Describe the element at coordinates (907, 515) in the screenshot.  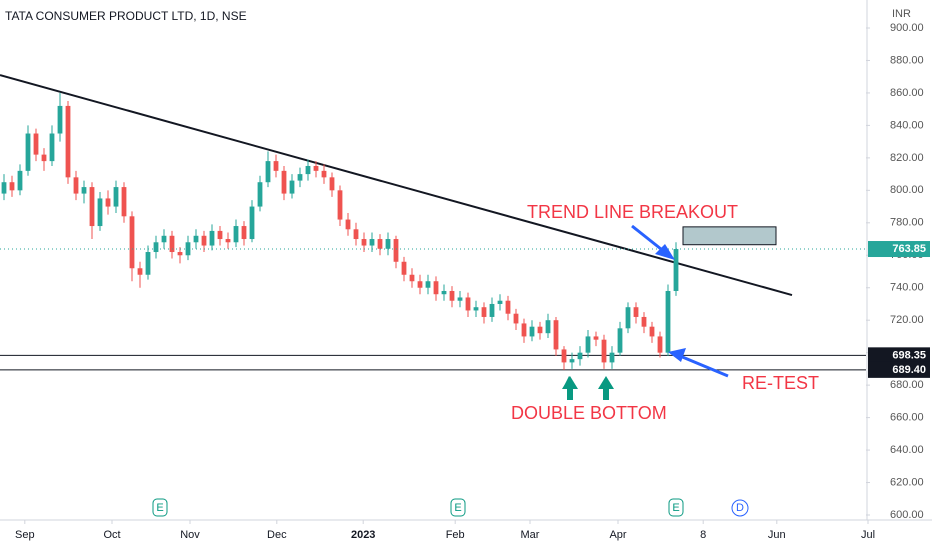
I see `y-tick-label: 600.00` at that location.